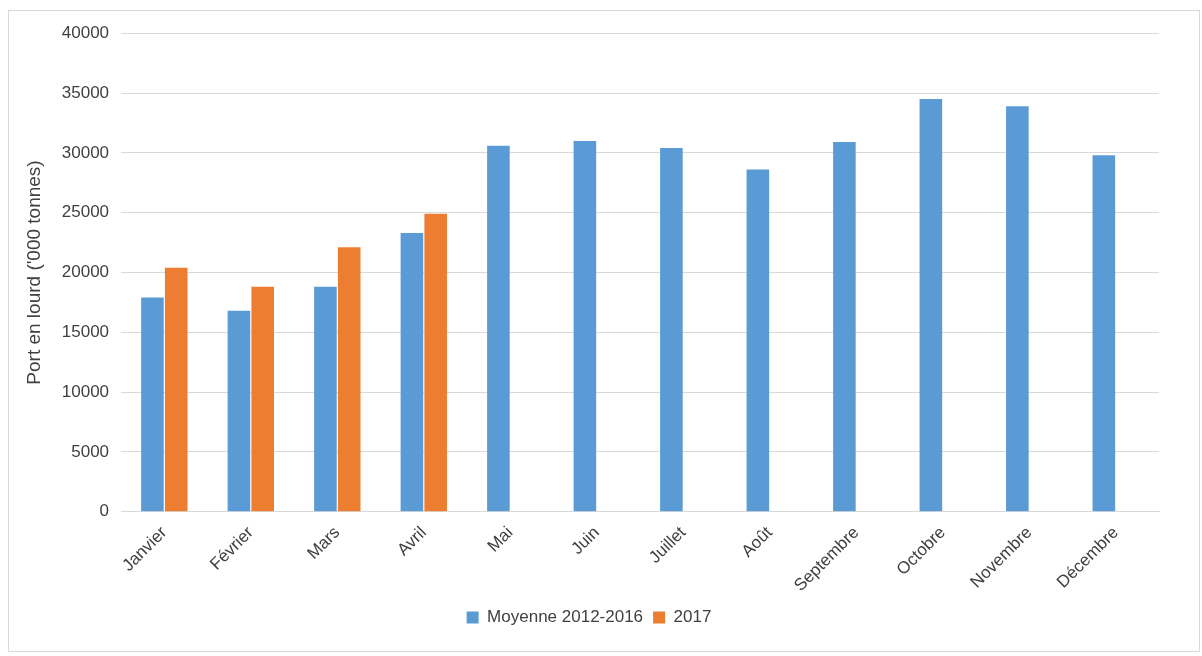  What do you see at coordinates (85, 272) in the screenshot?
I see `y-tick-label: 20000` at bounding box center [85, 272].